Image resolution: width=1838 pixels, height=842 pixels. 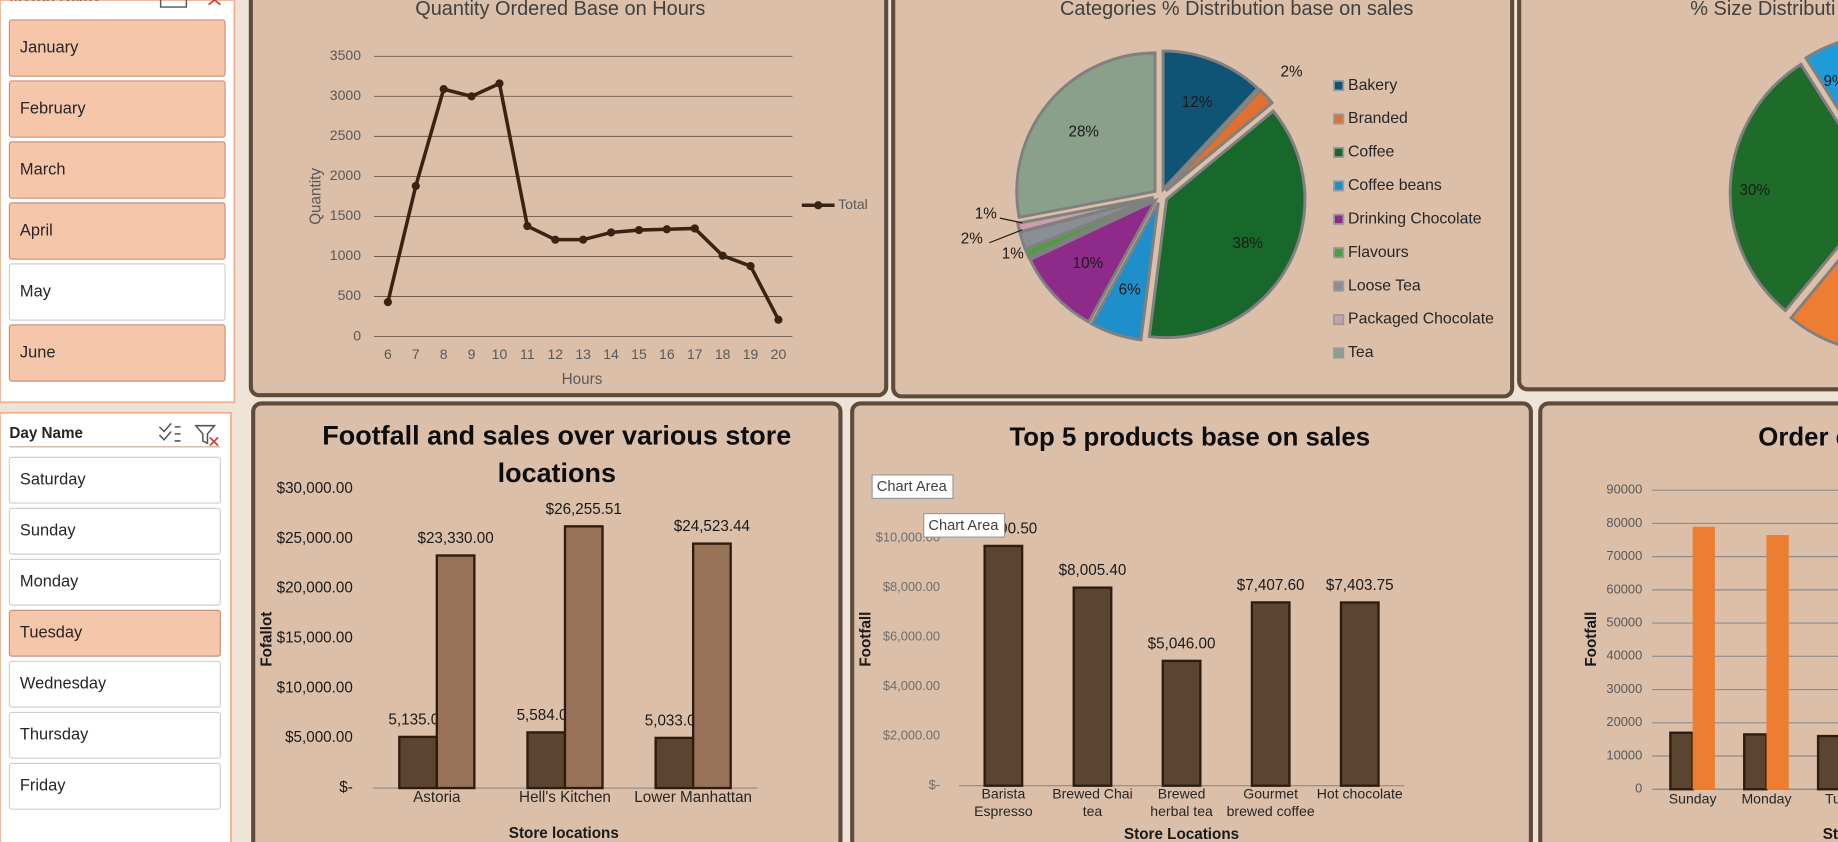 I want to click on x-tick-label-box: Brewed Chai tea, so click(x=1092, y=802).